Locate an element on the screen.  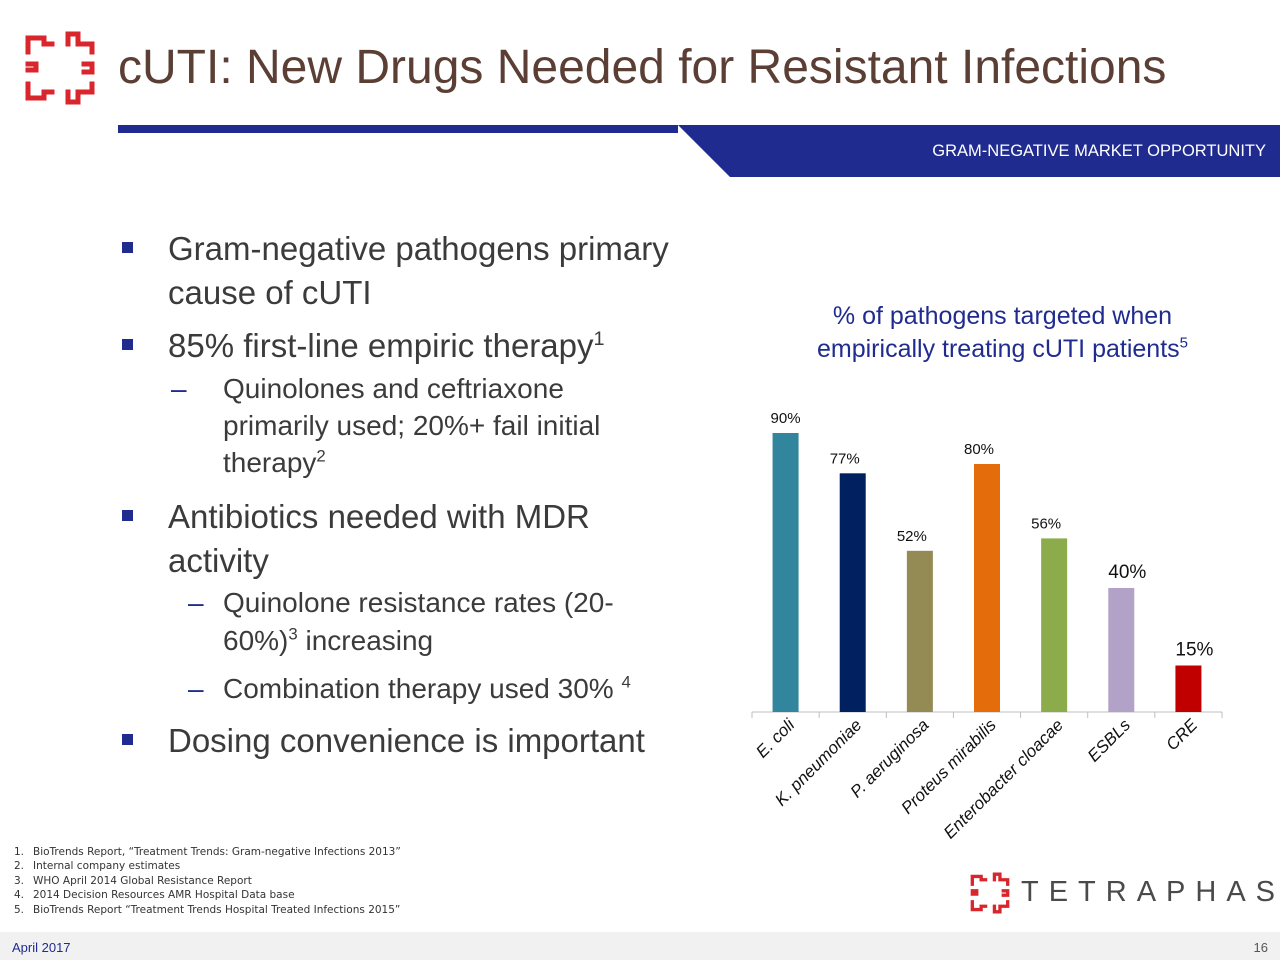
footnote-number: 1. is located at coordinates (19, 852).